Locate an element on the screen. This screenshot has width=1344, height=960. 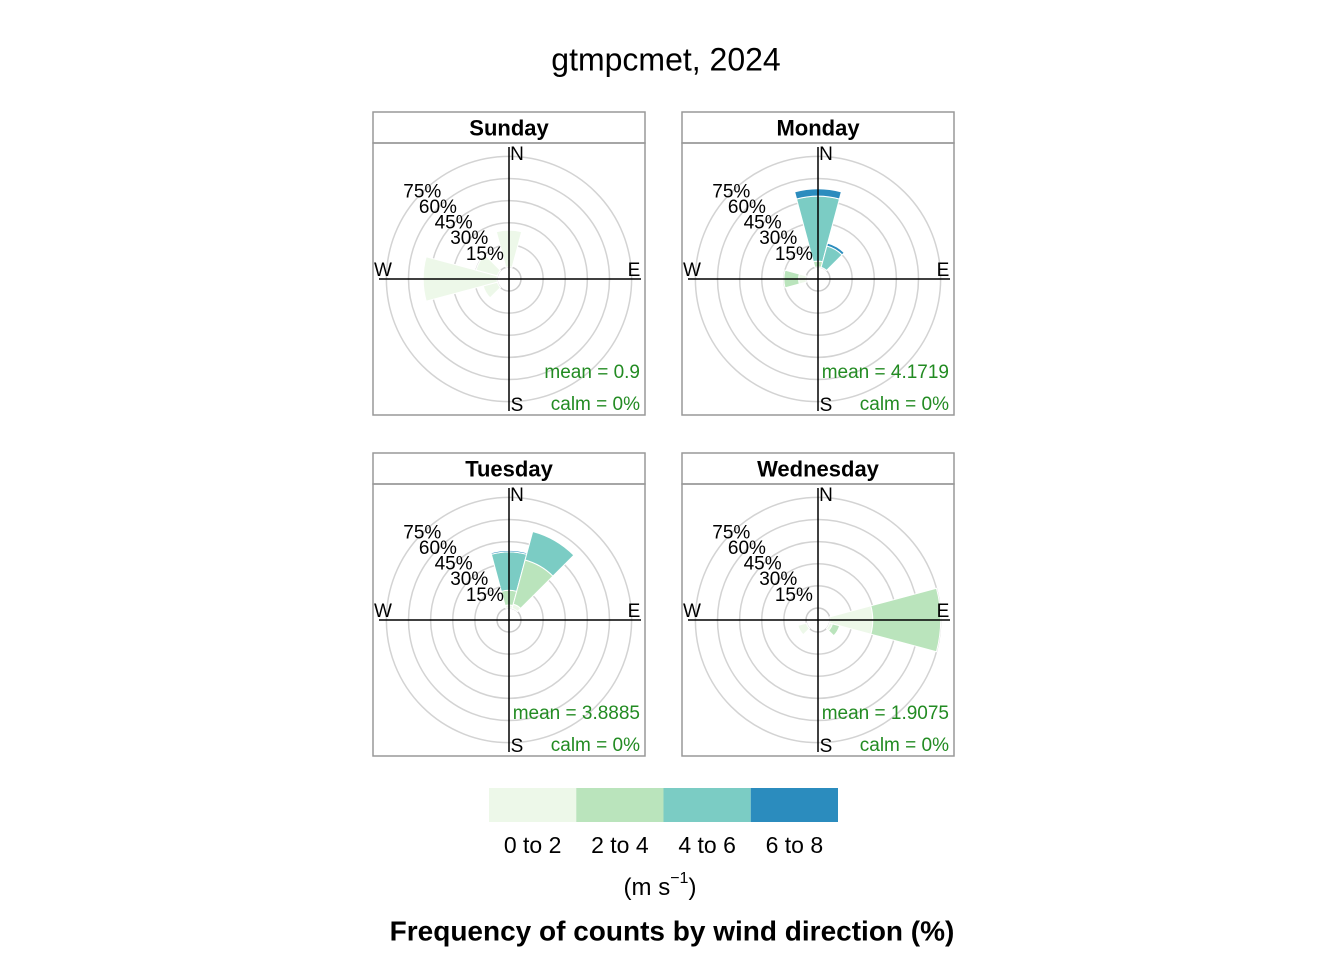
mean-label: mean = 0.9 is located at coordinates (592, 372).